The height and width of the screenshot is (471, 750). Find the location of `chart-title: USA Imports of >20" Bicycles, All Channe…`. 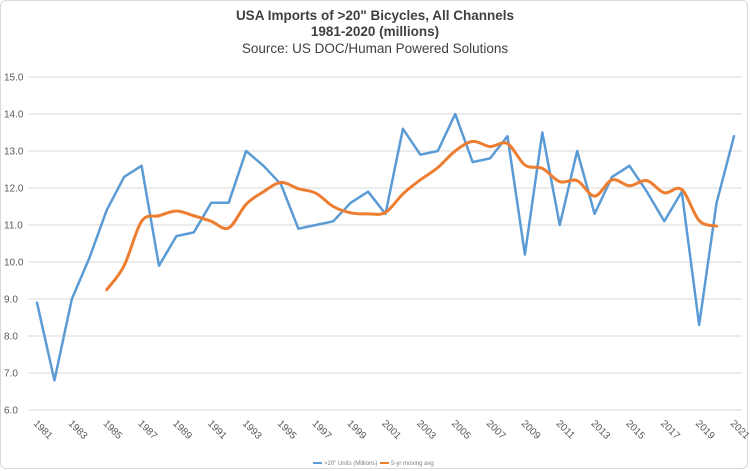

chart-title: USA Imports of >20" Bicycles, All Channe… is located at coordinates (375, 15).